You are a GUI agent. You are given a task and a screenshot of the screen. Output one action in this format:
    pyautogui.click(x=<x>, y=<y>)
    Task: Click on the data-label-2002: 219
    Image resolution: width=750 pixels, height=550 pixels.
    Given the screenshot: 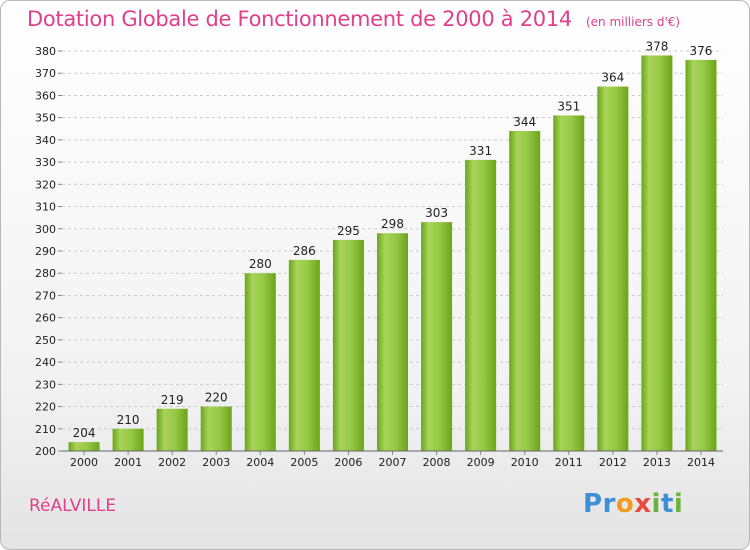 What is the action you would take?
    pyautogui.click(x=172, y=400)
    